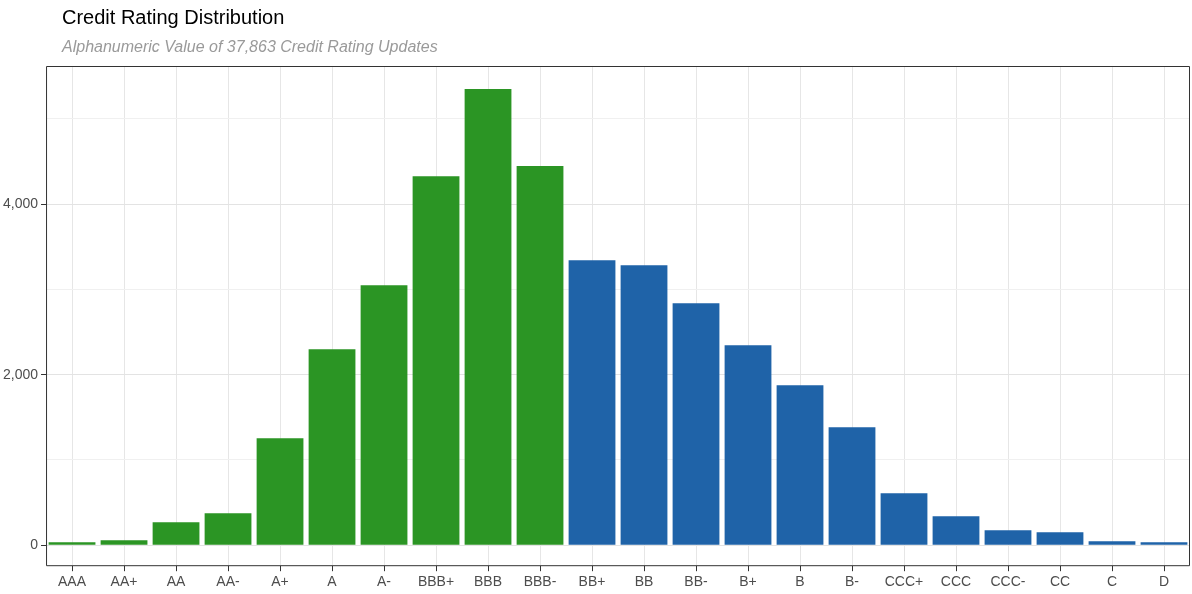 Image resolution: width=1192 pixels, height=594 pixels. What do you see at coordinates (72, 581) in the screenshot?
I see `x-tick-label: AAA` at bounding box center [72, 581].